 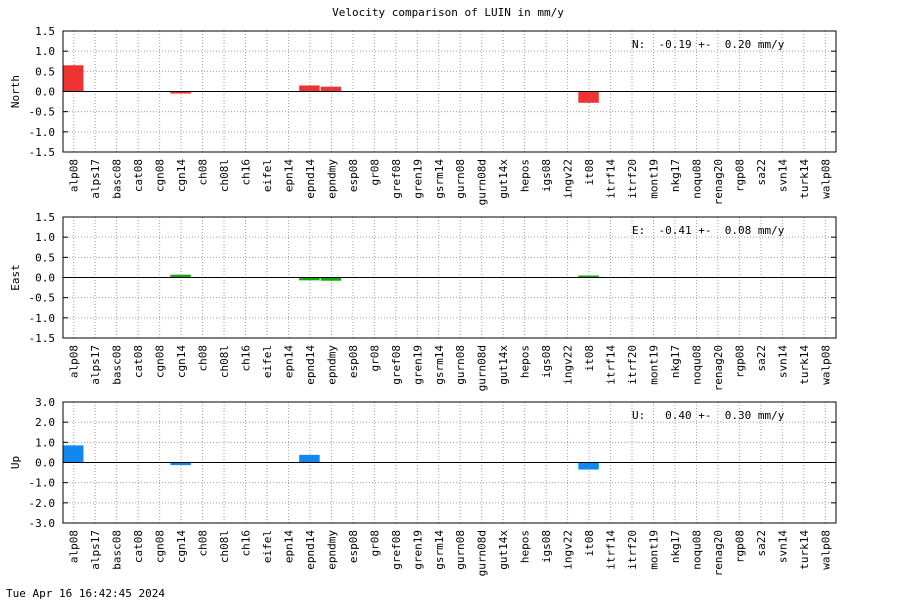 I want to click on x-tick-label: esp08, so click(x=353, y=361).